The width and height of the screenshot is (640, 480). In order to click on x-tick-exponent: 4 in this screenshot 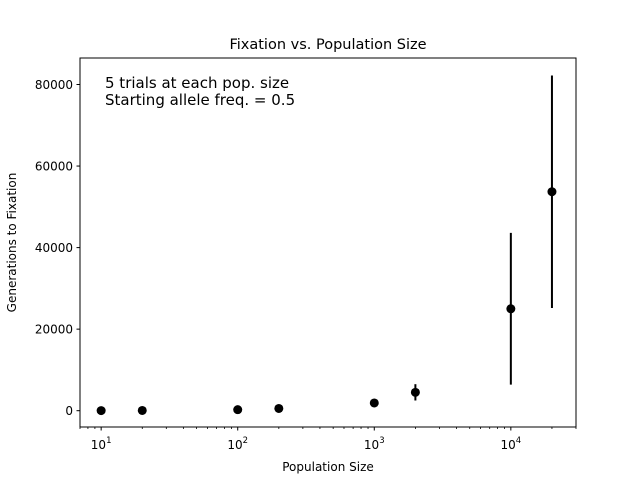, I will do `click(518, 441)`.